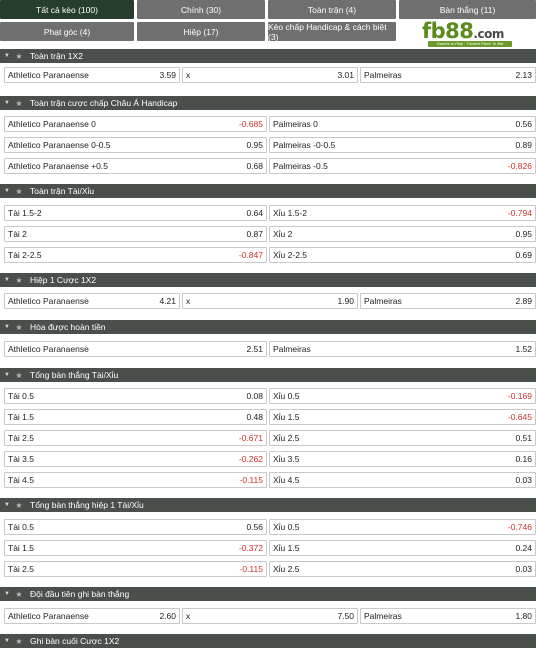  What do you see at coordinates (201, 31) in the screenshot?
I see `tab-halves: Hiệp (17)` at bounding box center [201, 31].